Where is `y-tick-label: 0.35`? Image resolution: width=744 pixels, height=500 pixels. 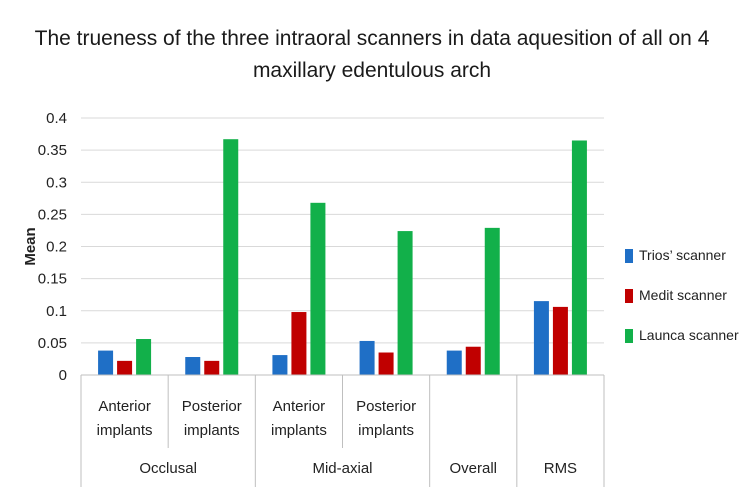
y-tick-label: 0.35 is located at coordinates (52, 150).